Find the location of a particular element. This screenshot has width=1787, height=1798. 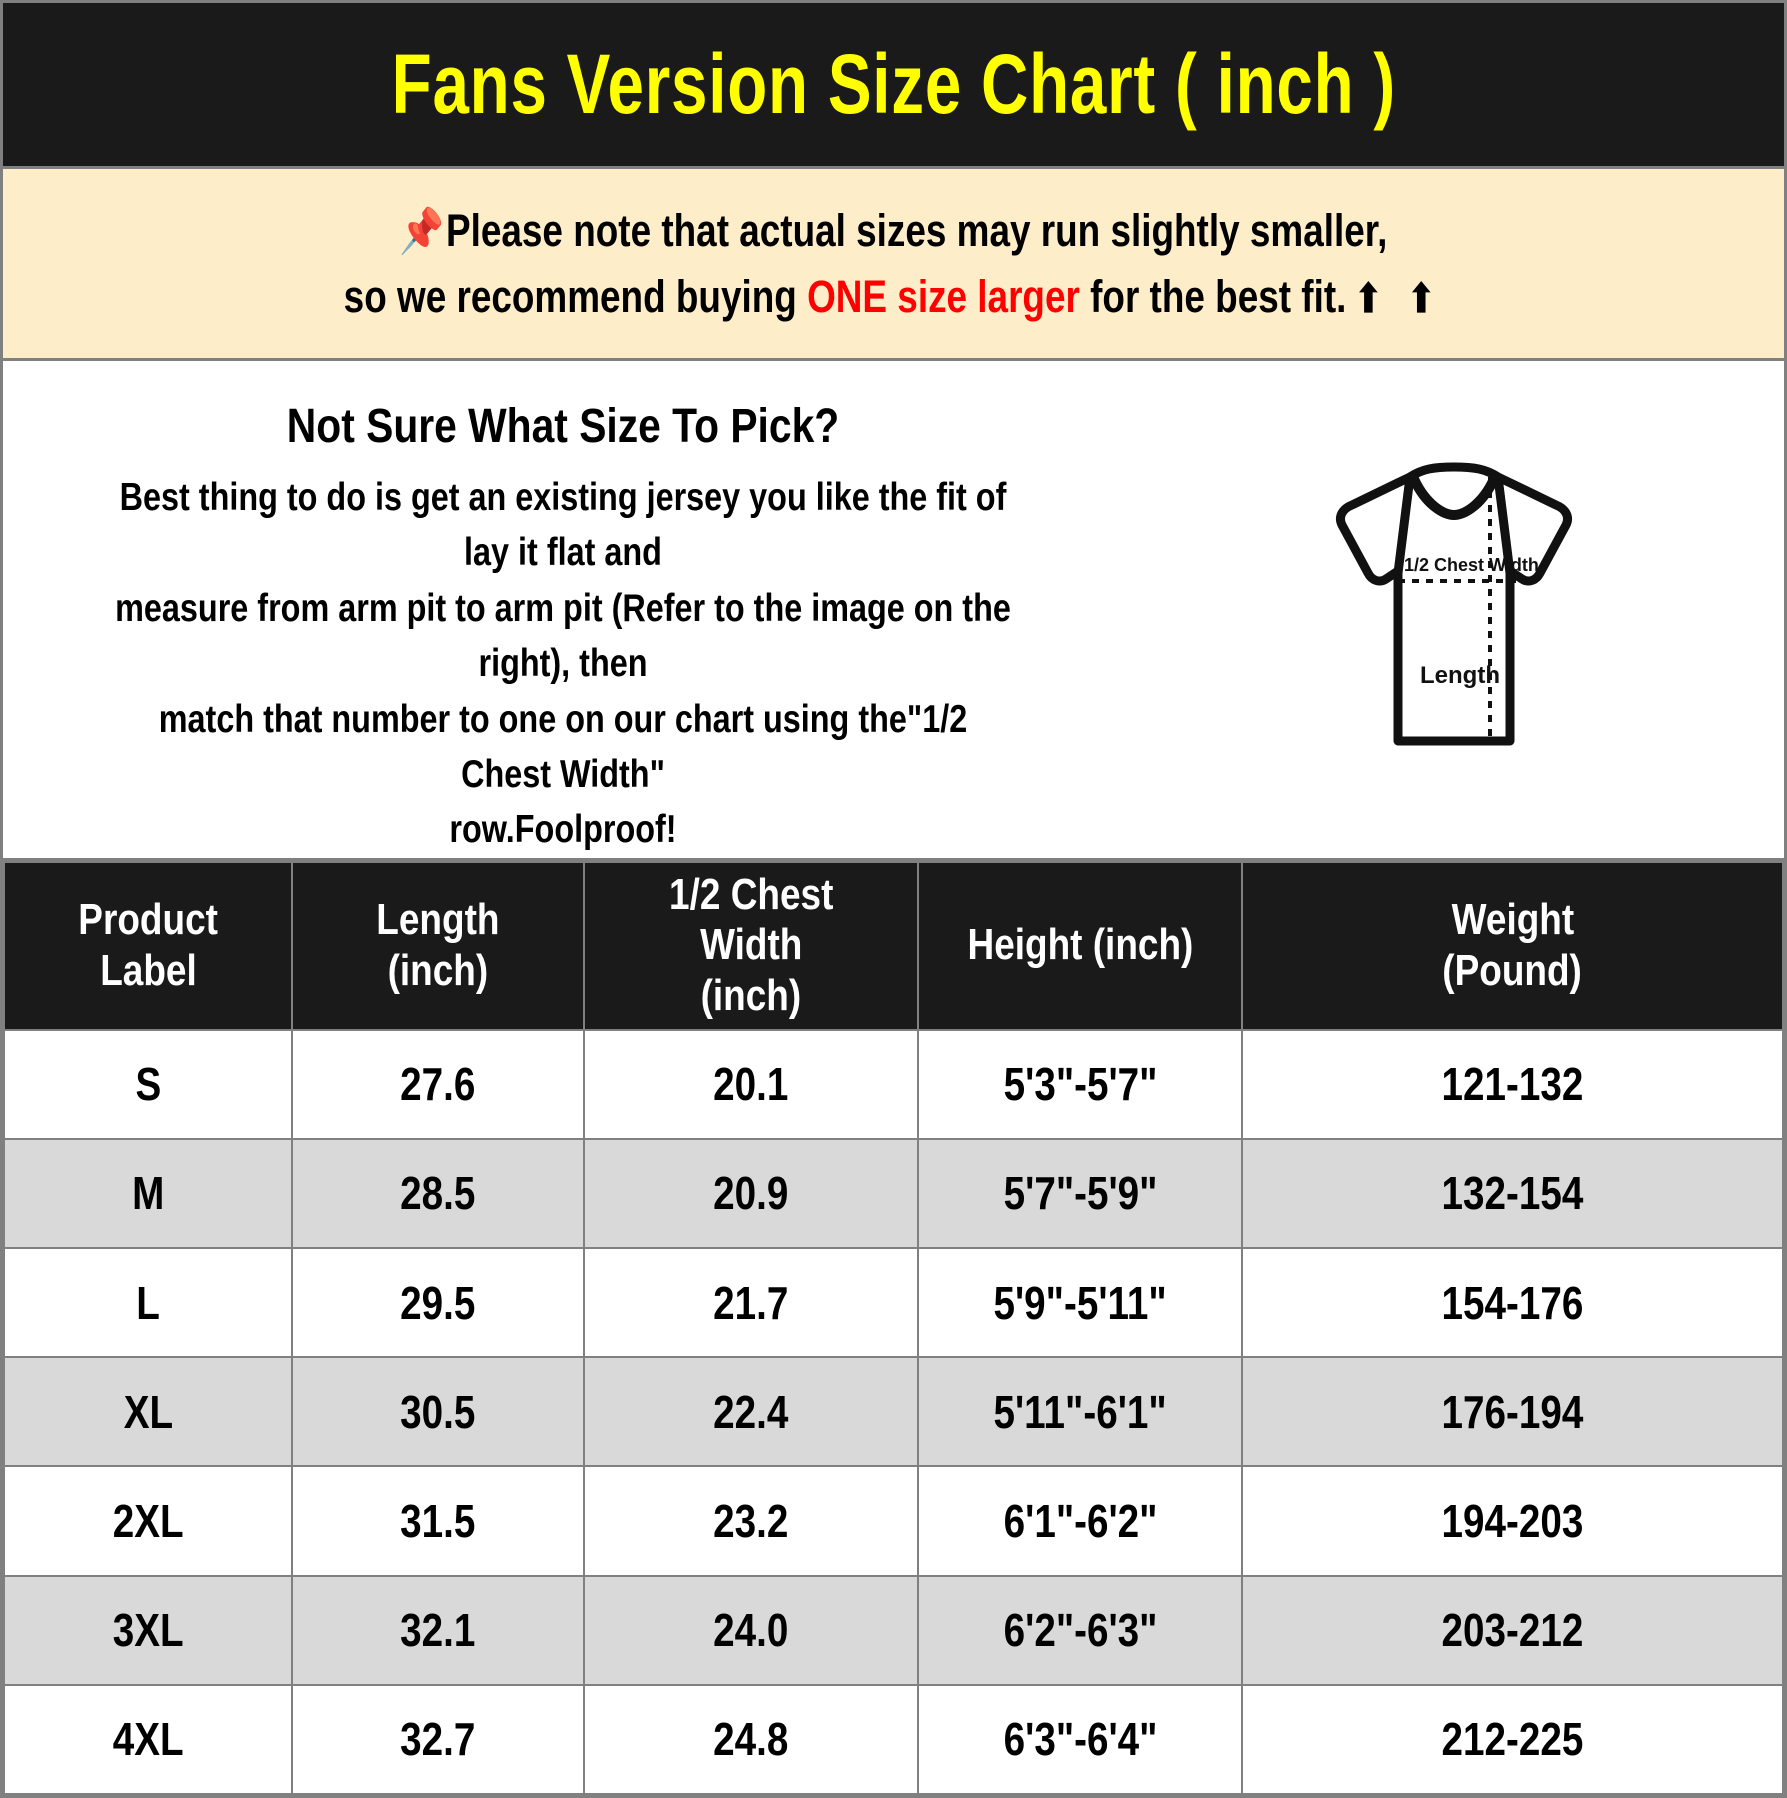

cell-length: 28.5 is located at coordinates (438, 1193).